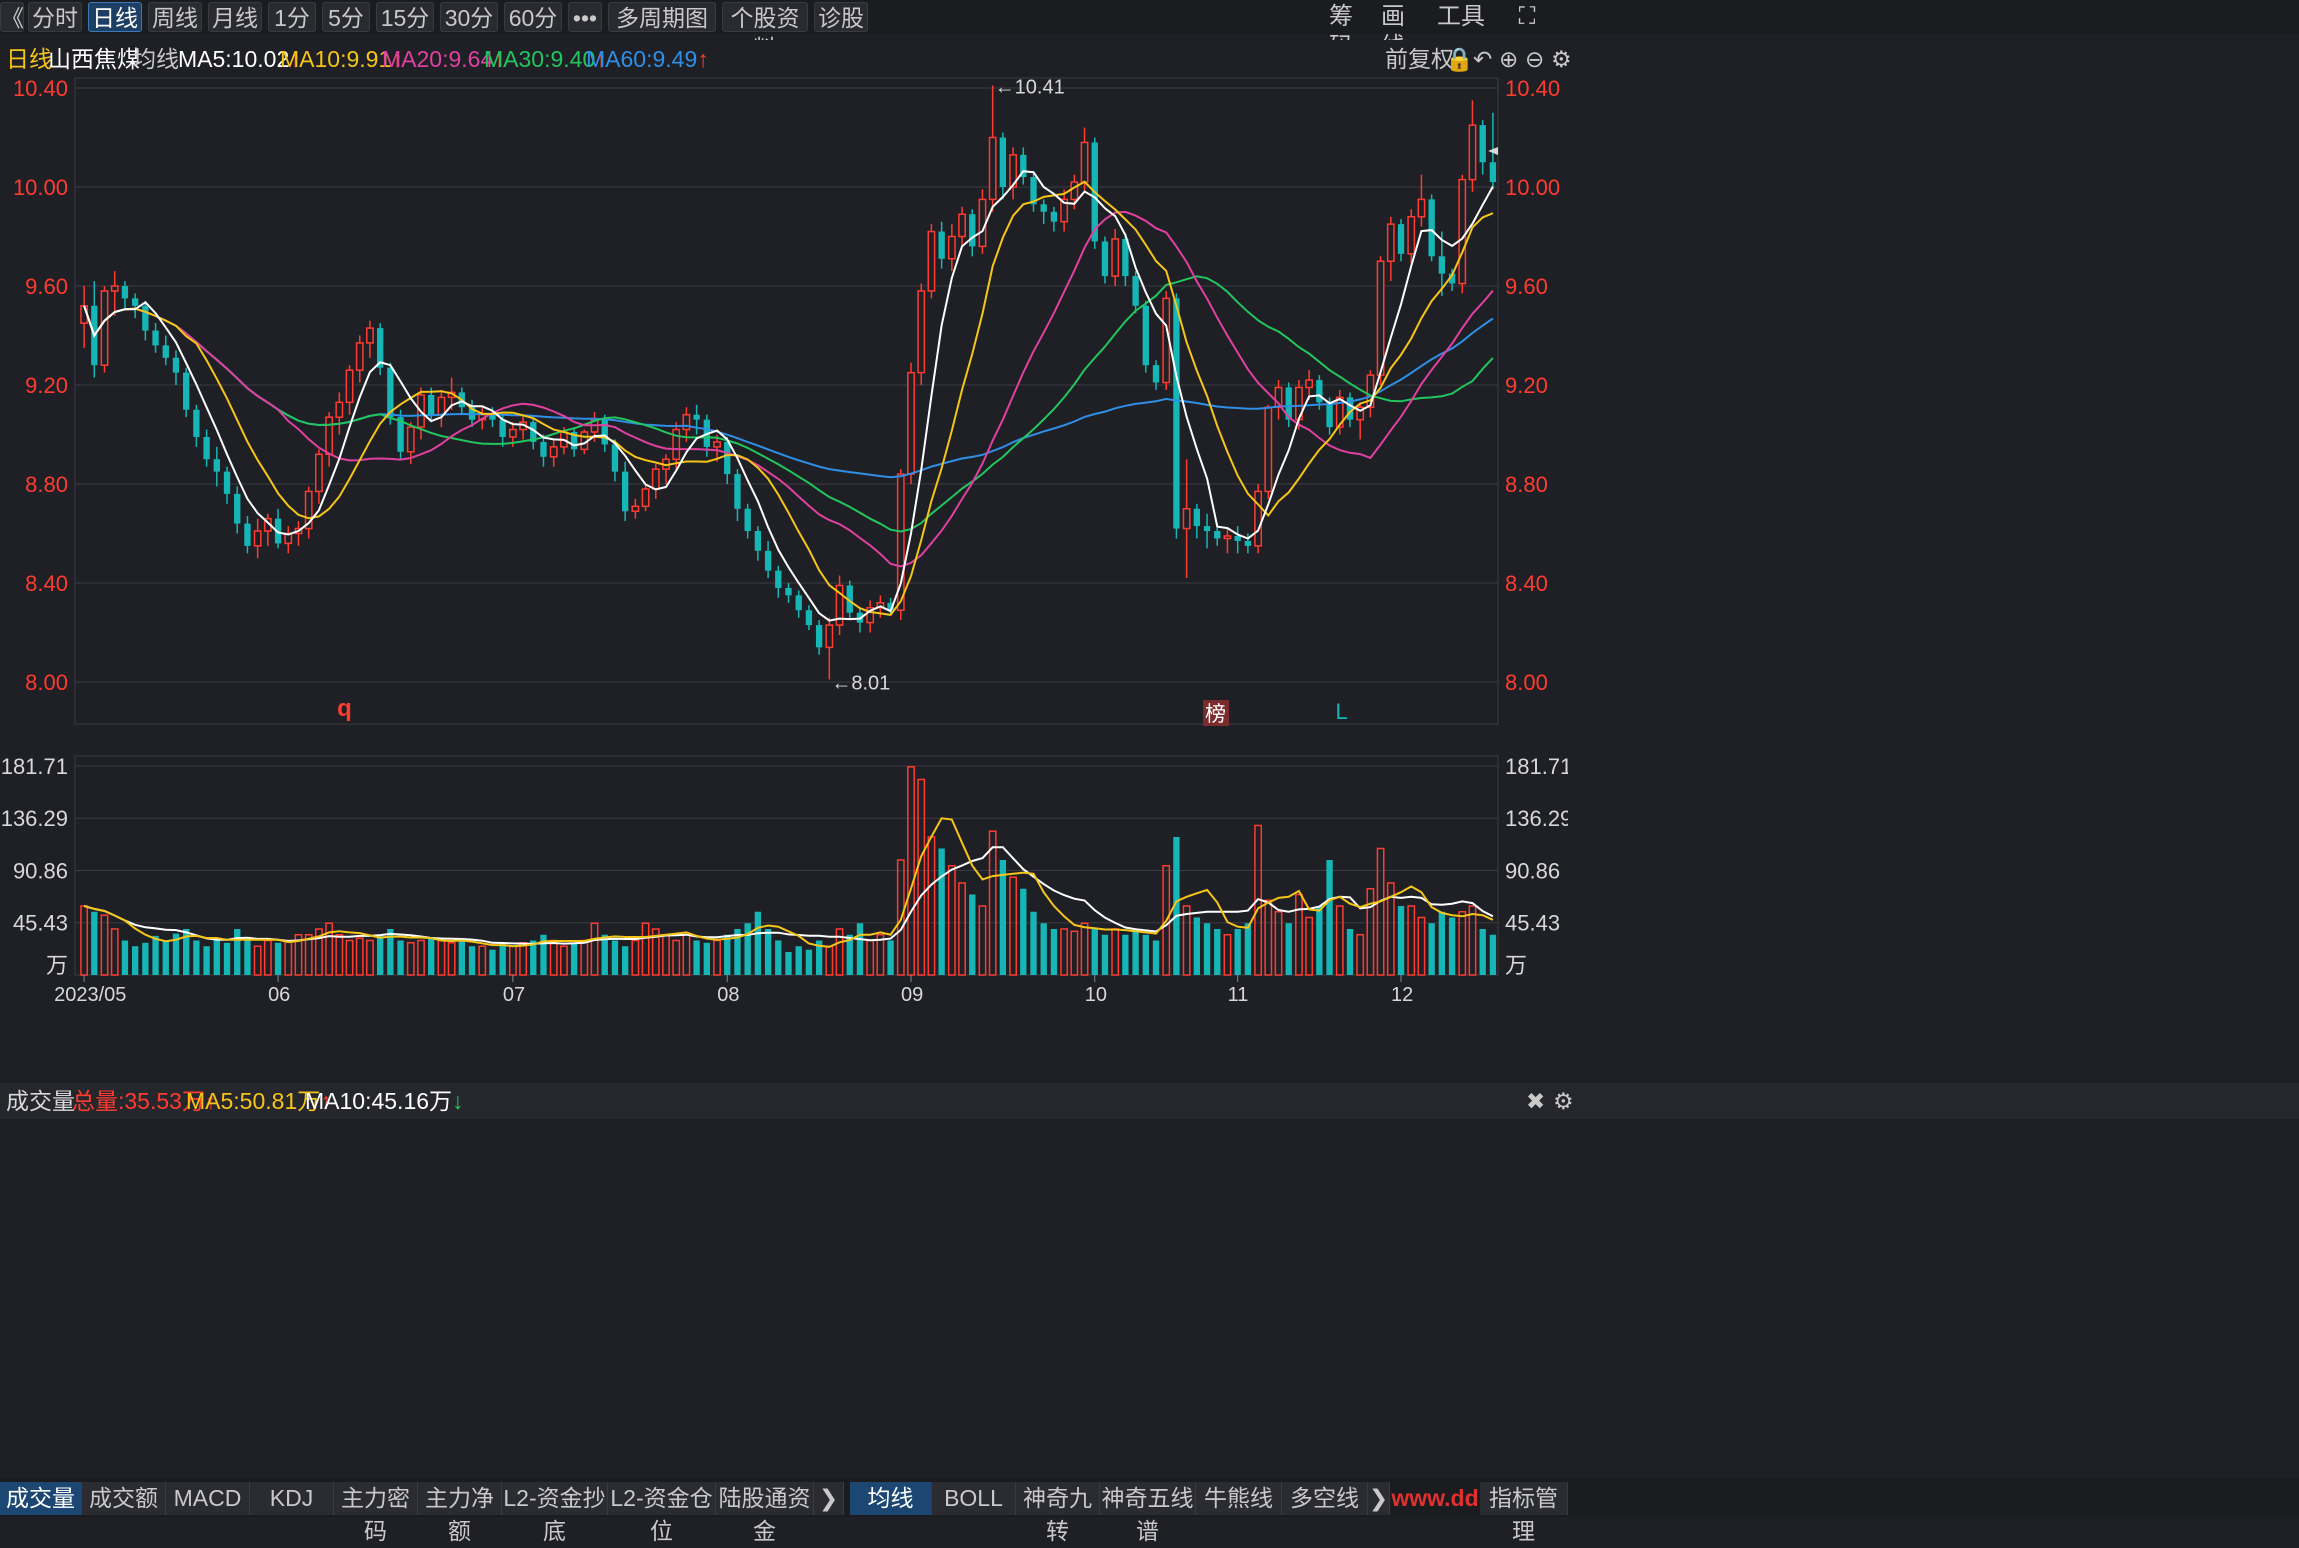 The width and height of the screenshot is (2299, 1548). I want to click on x-axis-label: 10, so click(1096, 995).